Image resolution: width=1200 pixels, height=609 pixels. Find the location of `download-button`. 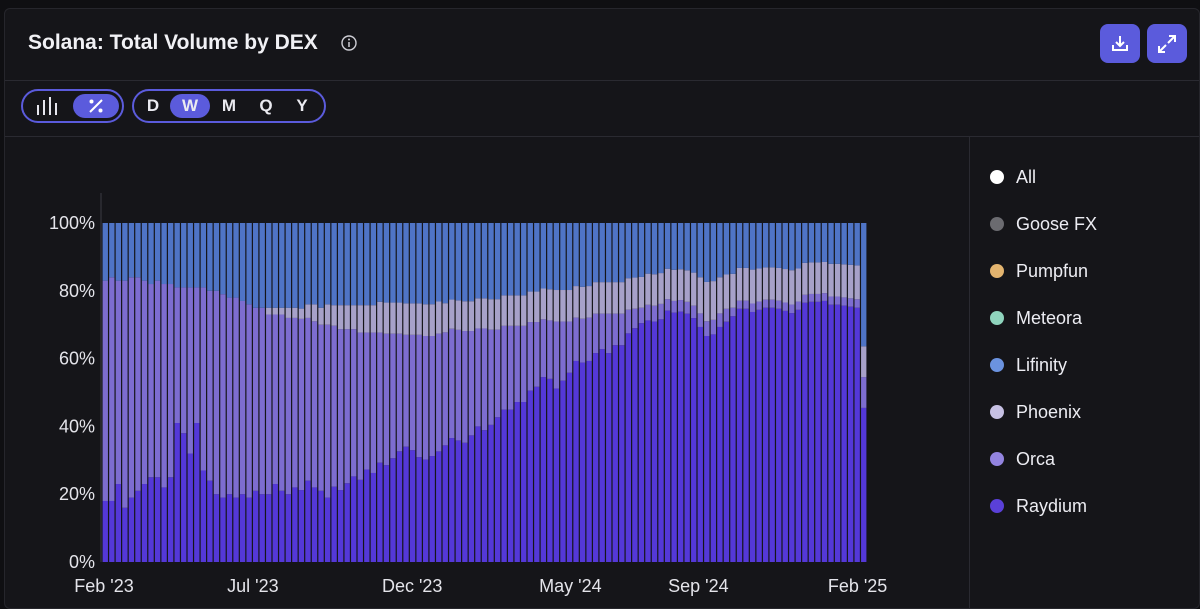

download-button is located at coordinates (1120, 43).